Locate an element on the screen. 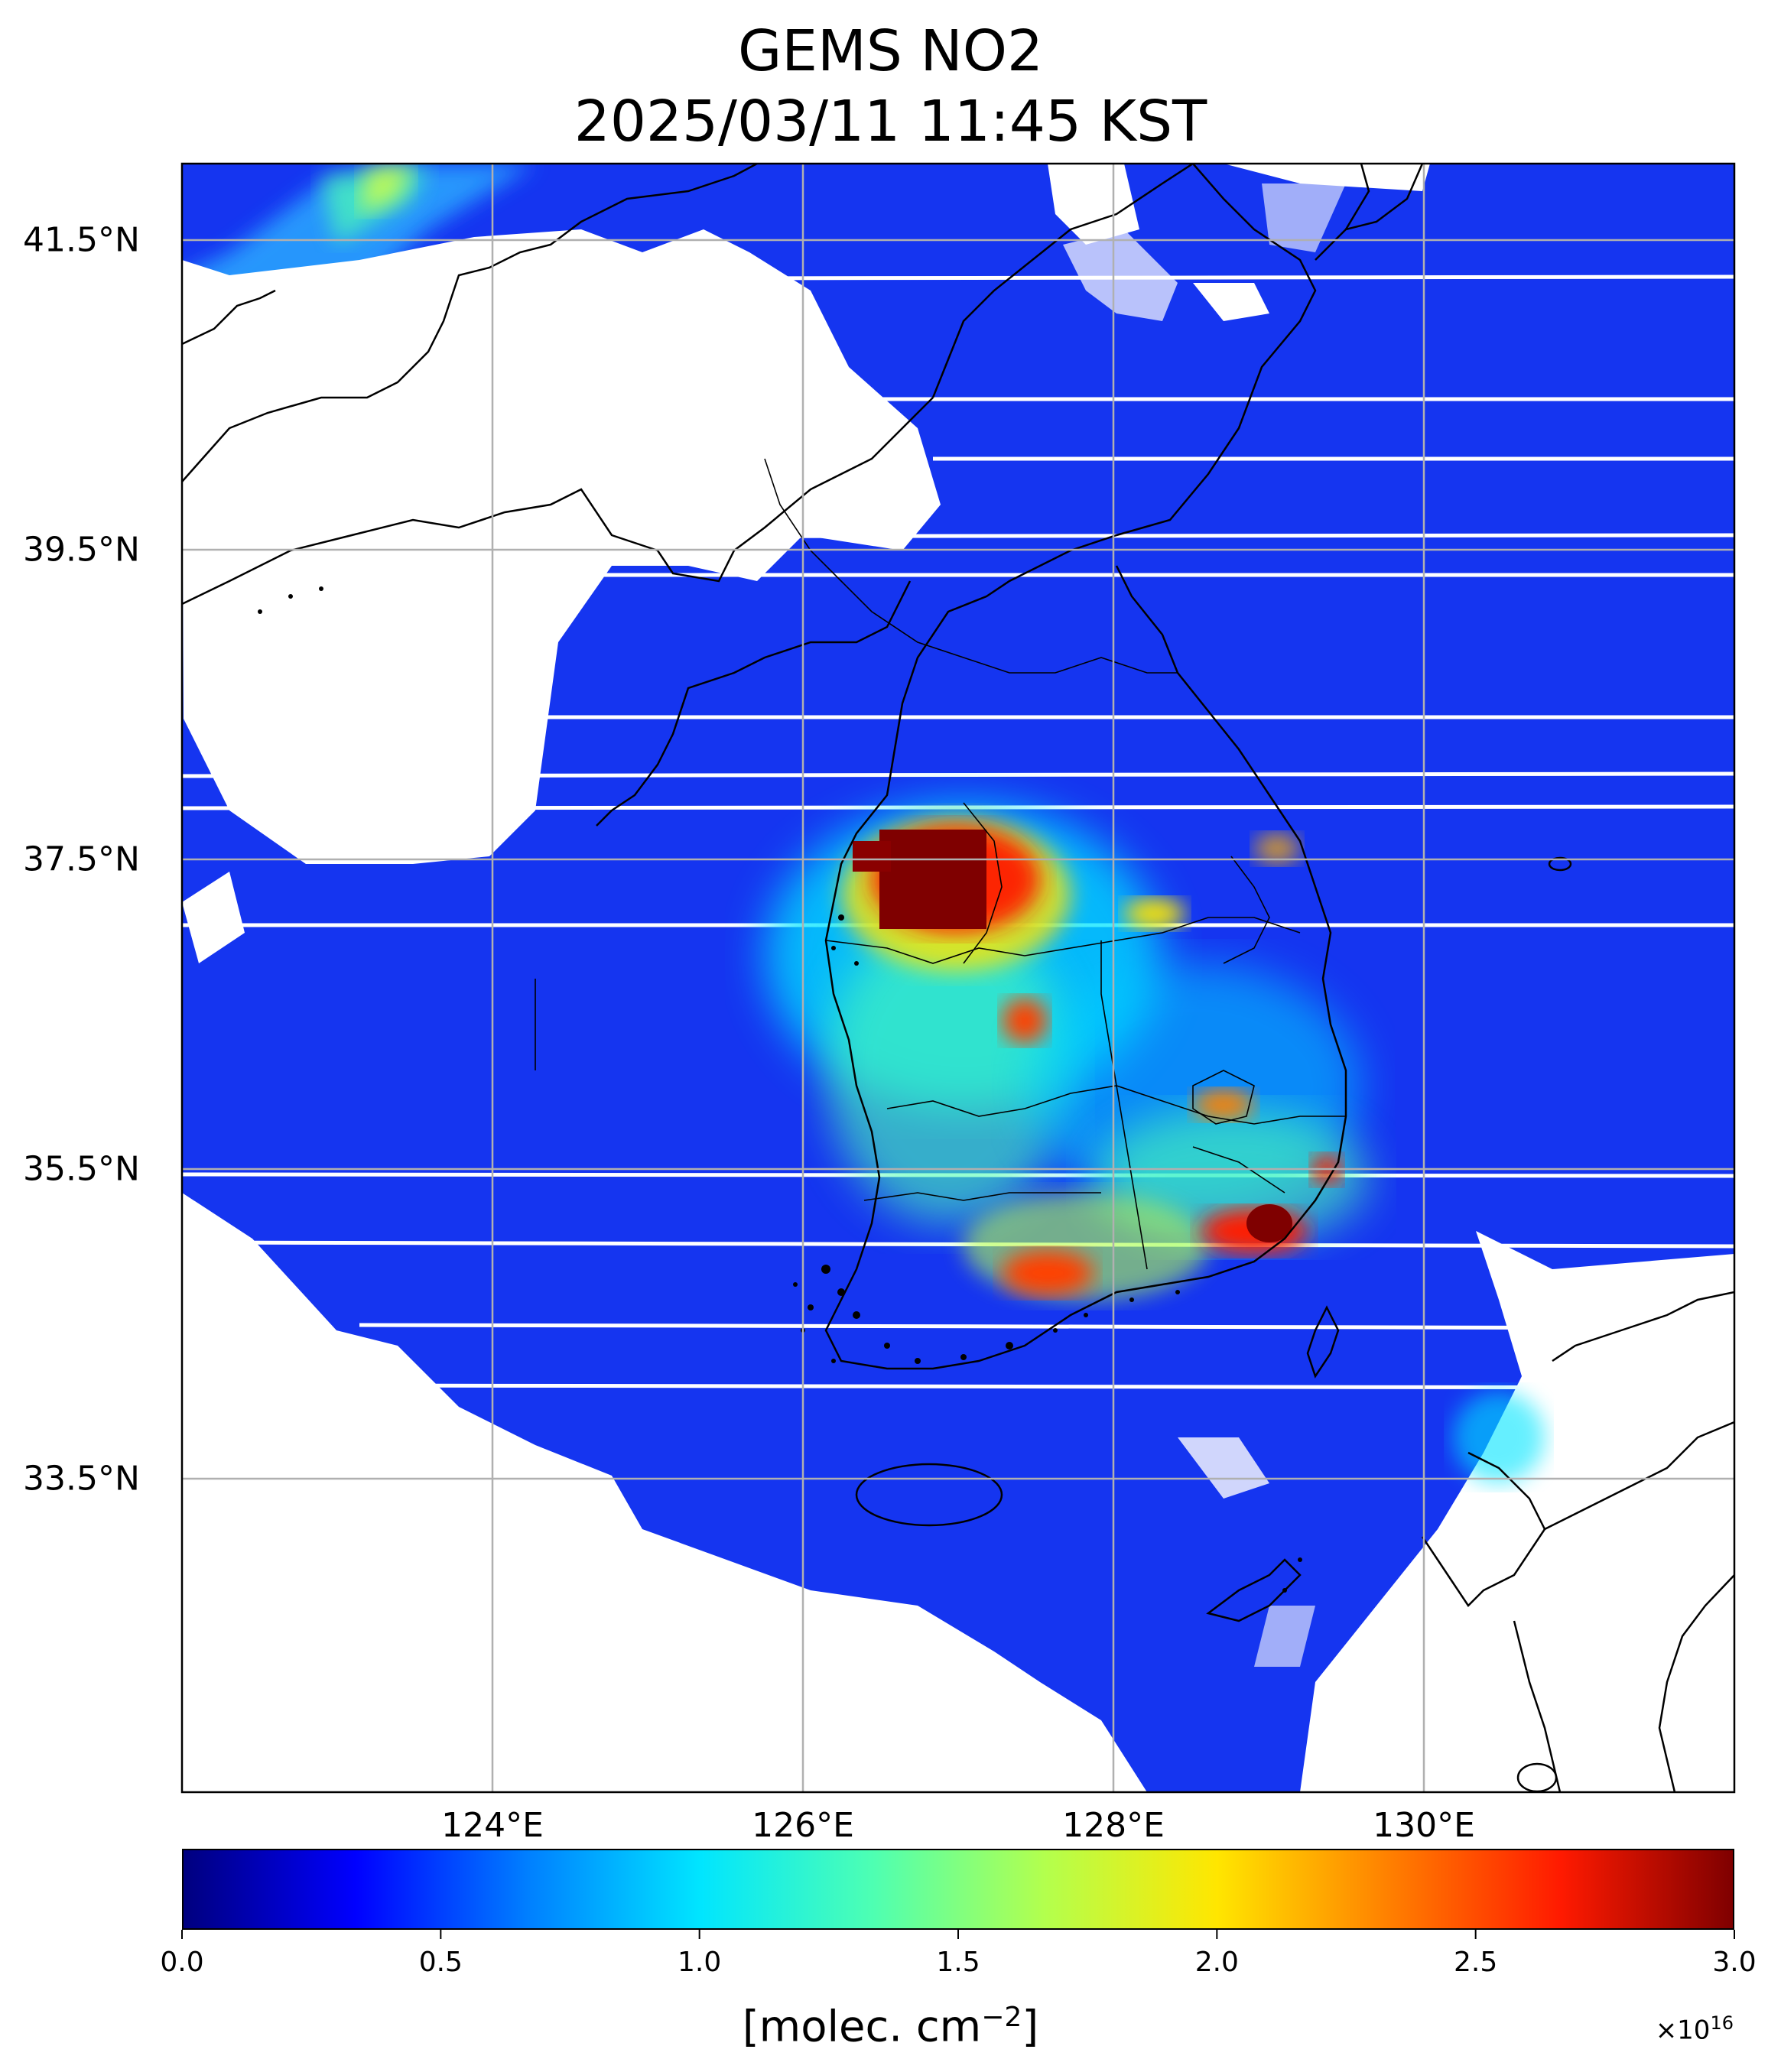  colorbar-tick-label: 2.5 is located at coordinates (1476, 1963).